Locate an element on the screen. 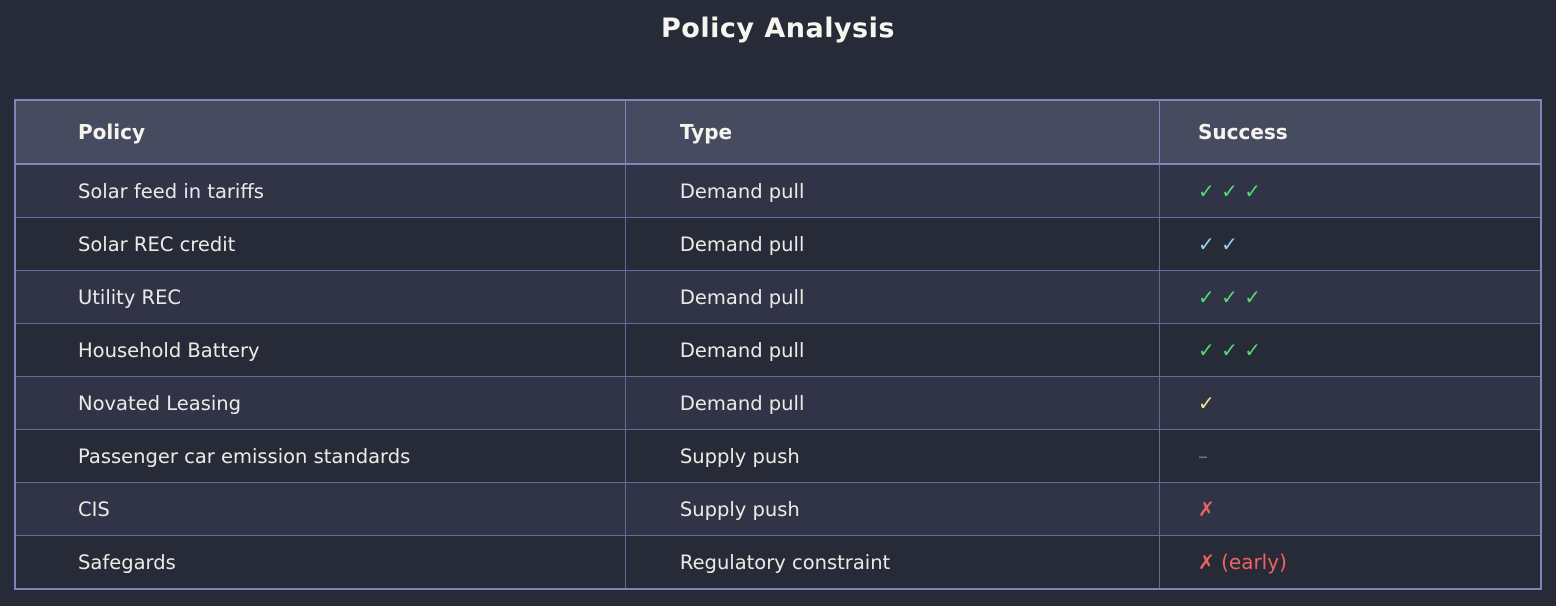 The image size is (1556, 606). policy-cell: Safegards is located at coordinates (320, 562).